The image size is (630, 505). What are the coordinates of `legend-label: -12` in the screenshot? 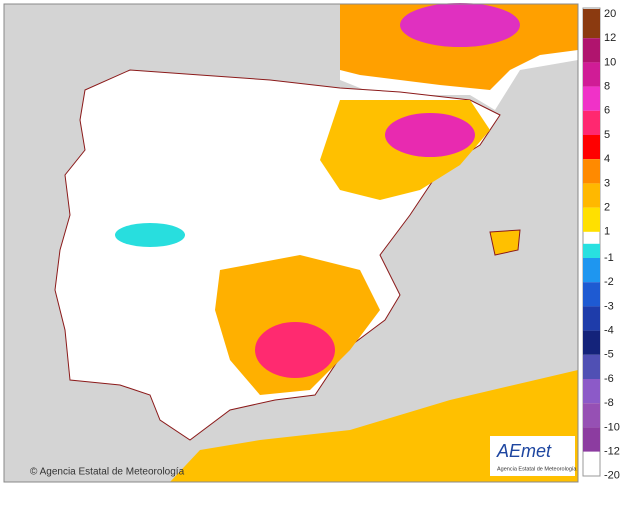 It's located at (612, 452).